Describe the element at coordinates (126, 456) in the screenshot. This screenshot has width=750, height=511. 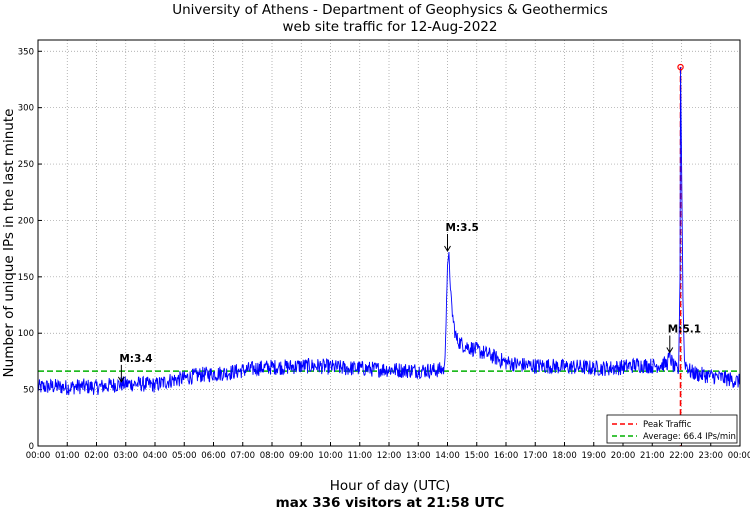
I see `x-tick-label: 03:00` at that location.